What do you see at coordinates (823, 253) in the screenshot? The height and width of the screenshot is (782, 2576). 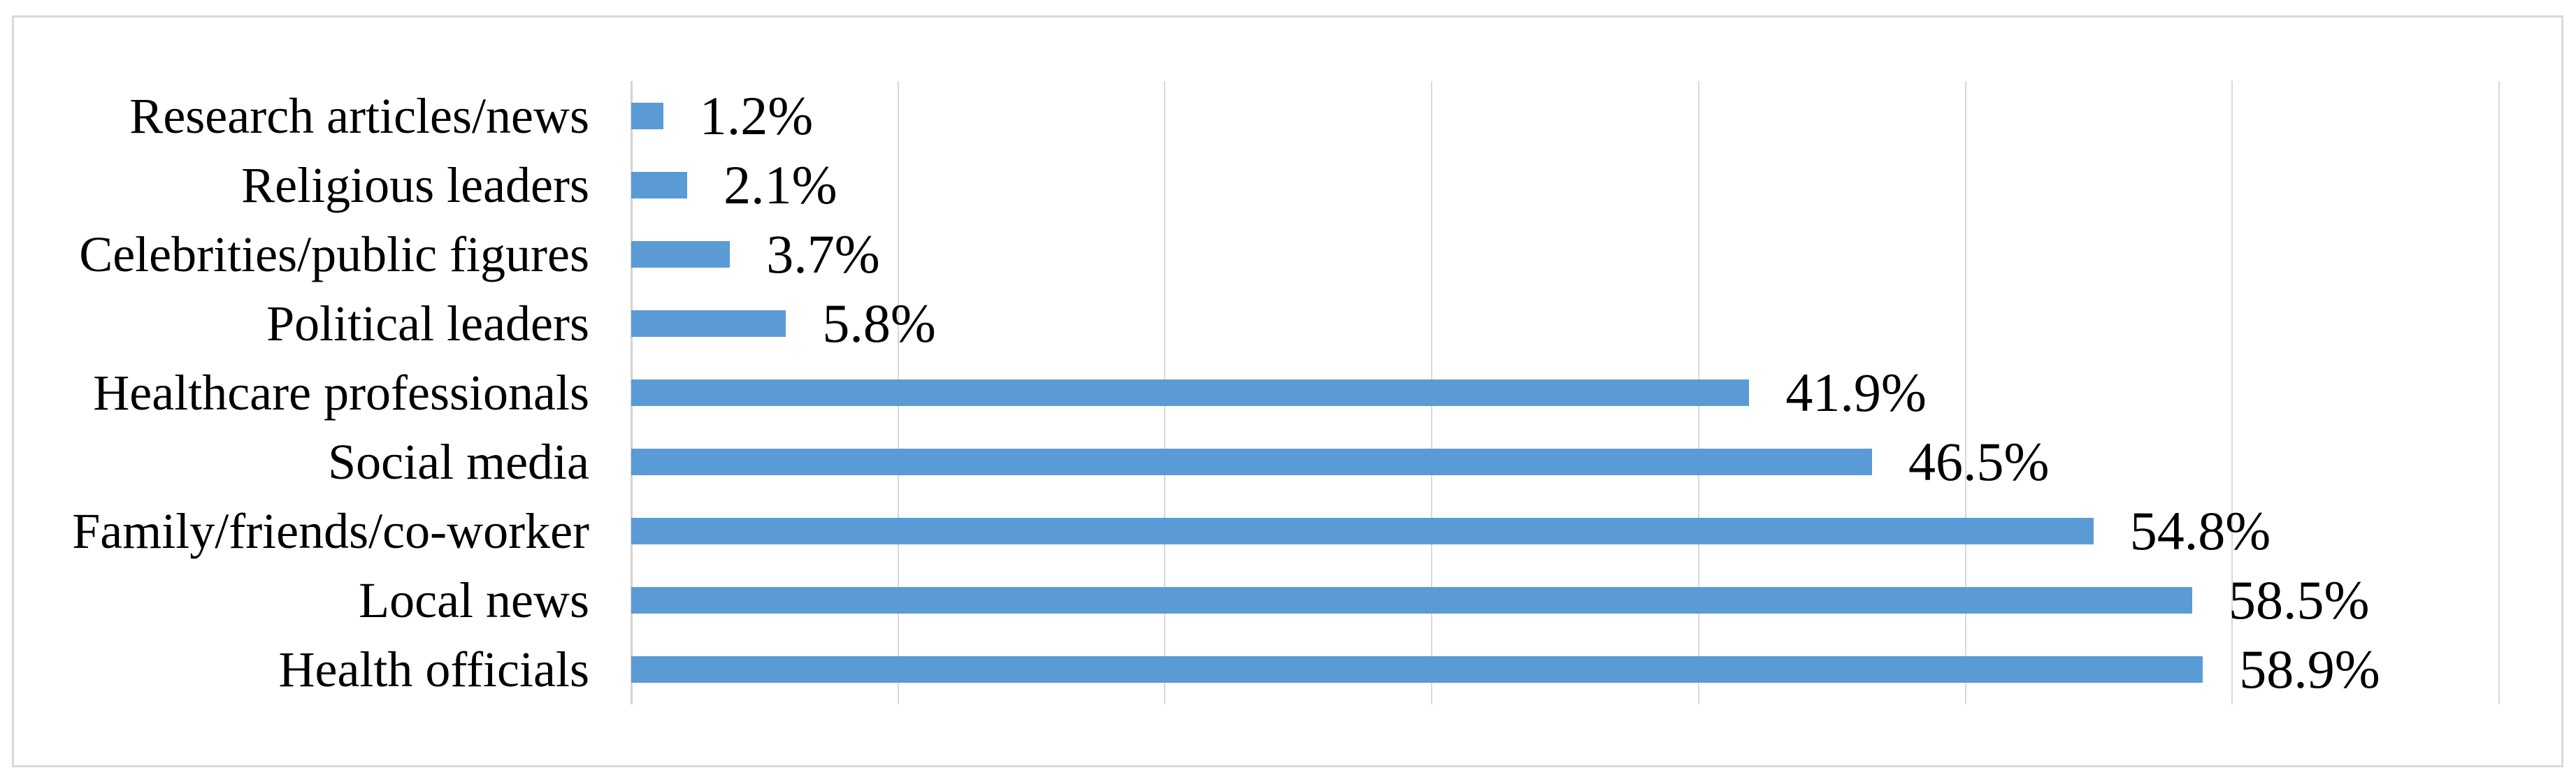 I see `bar-value-label: 3.7%` at bounding box center [823, 253].